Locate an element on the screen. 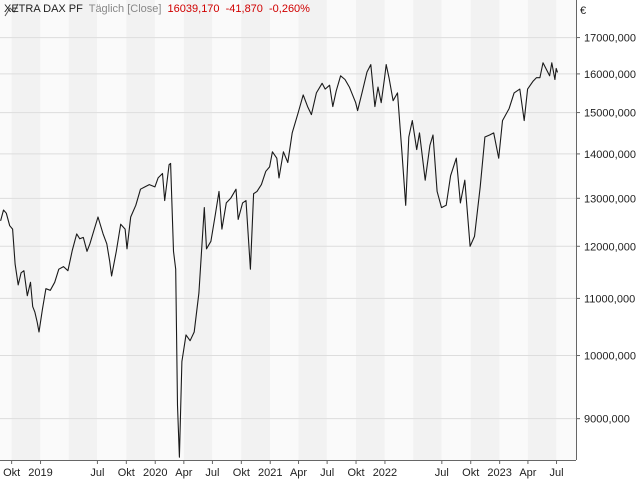 This screenshot has width=640, height=480. price-change-percent: -0,260% is located at coordinates (289, 9).